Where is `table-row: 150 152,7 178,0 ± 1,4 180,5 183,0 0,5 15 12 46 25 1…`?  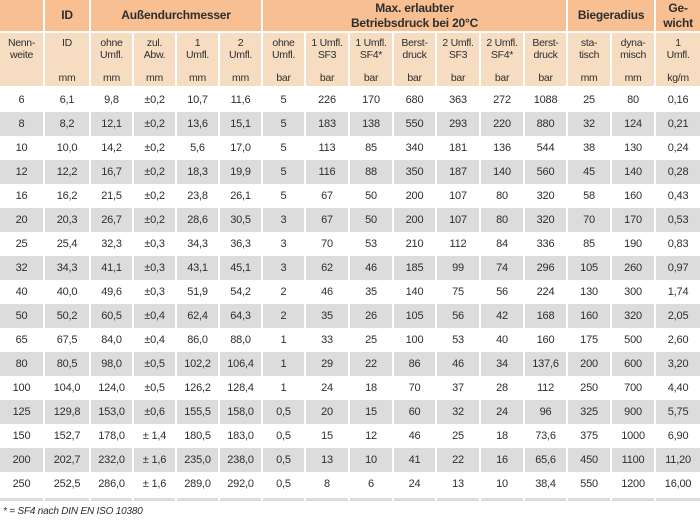
table-row: 150 152,7 178,0 ± 1,4 180,5 183,0 0,5 15 12 46 25 1… is located at coordinates (350, 436).